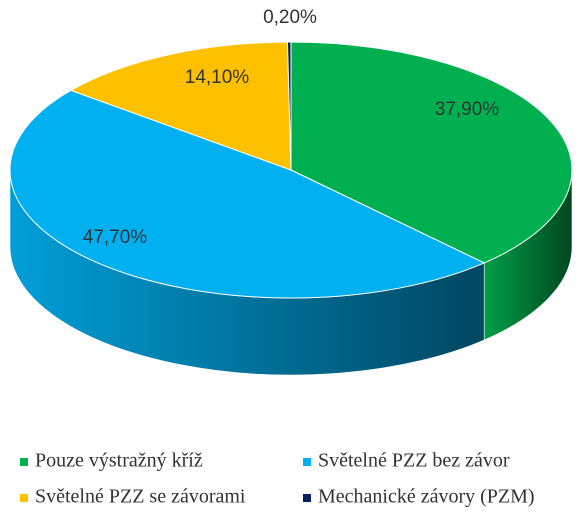 Image resolution: width=579 pixels, height=516 pixels. I want to click on legend-label: Mechanické závory (PZM), so click(426, 497).